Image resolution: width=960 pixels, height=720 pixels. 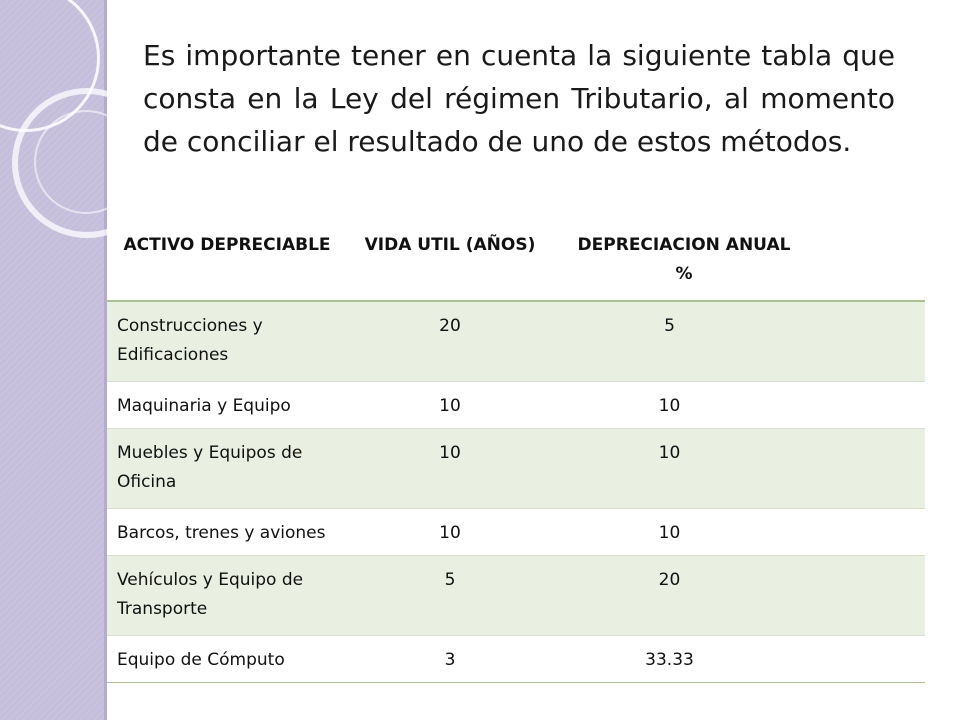 I want to click on column-header-vida-util: VIDA UTIL (AÑOS), so click(x=450, y=260).